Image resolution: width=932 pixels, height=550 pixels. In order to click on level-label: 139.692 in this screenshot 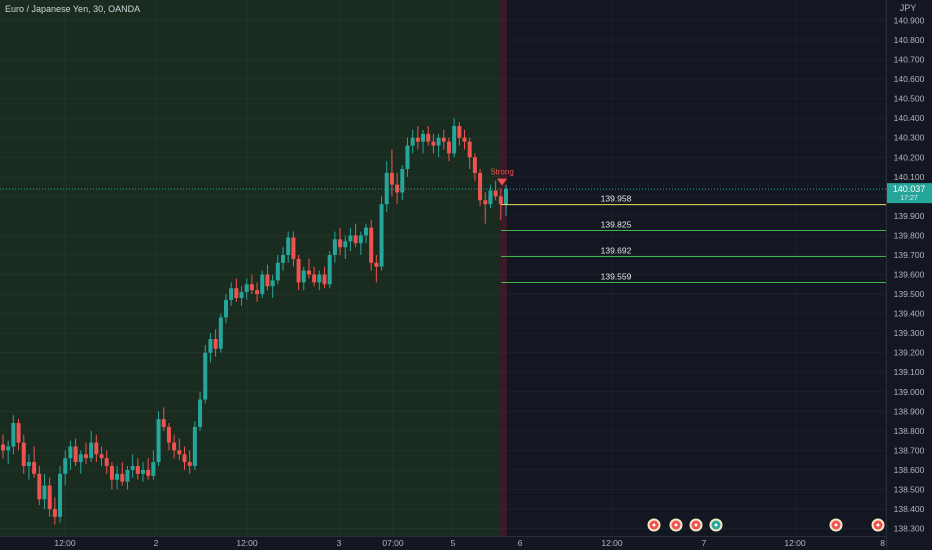, I will do `click(616, 251)`.